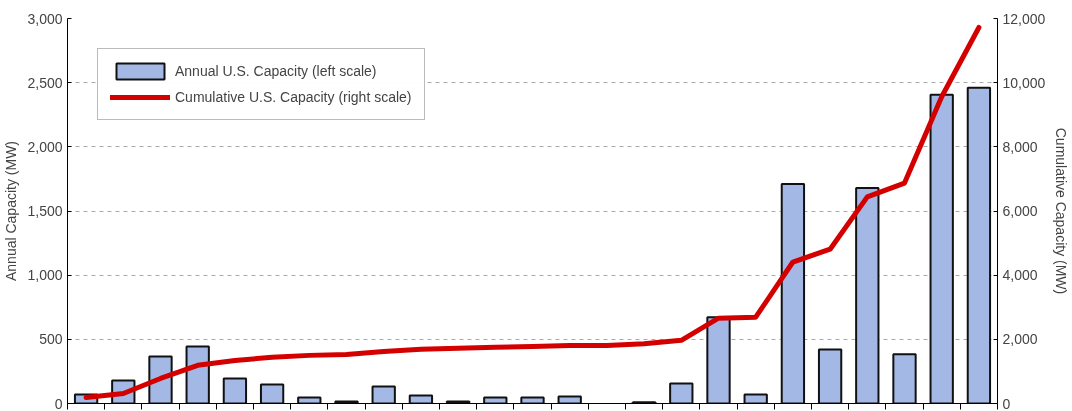  Describe the element at coordinates (276, 71) in the screenshot. I see `legend-label: Annual U.S. Capacity (left scale)` at that location.